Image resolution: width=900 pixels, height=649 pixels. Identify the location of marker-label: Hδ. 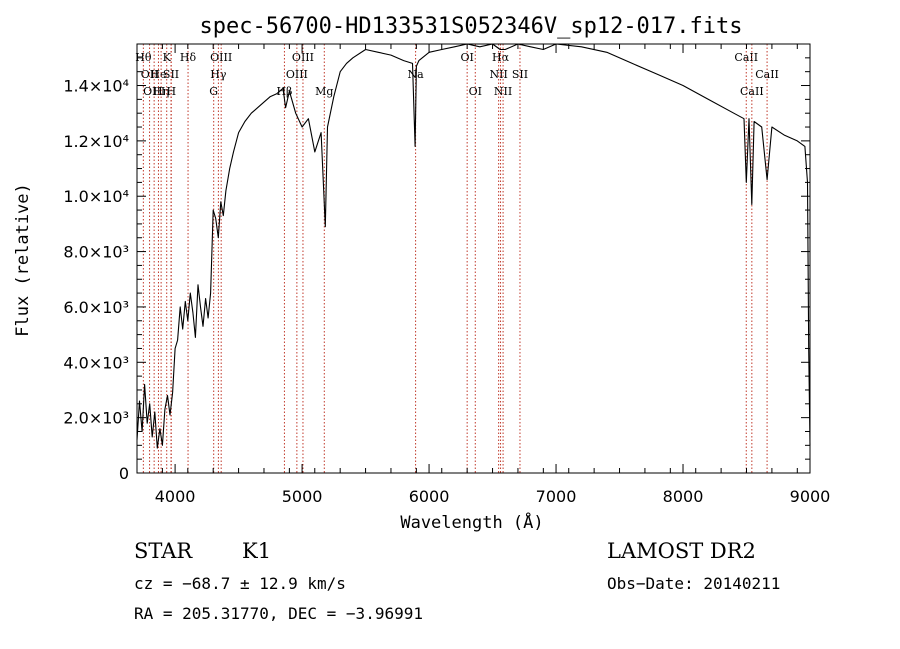
(188, 57).